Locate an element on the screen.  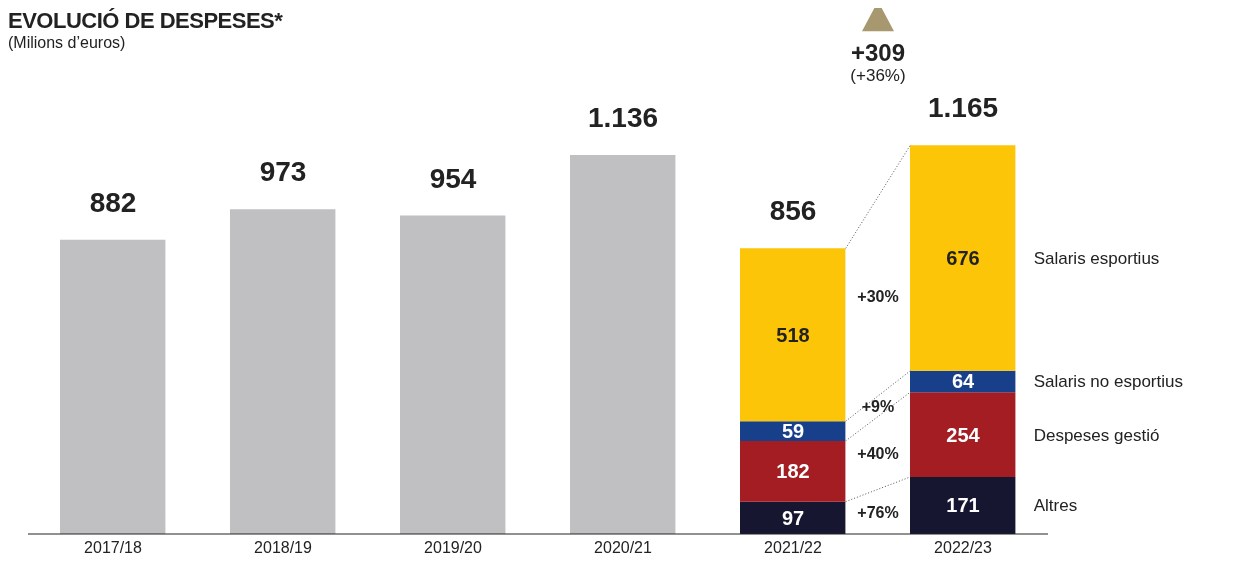
data-label: 676 is located at coordinates (963, 258).